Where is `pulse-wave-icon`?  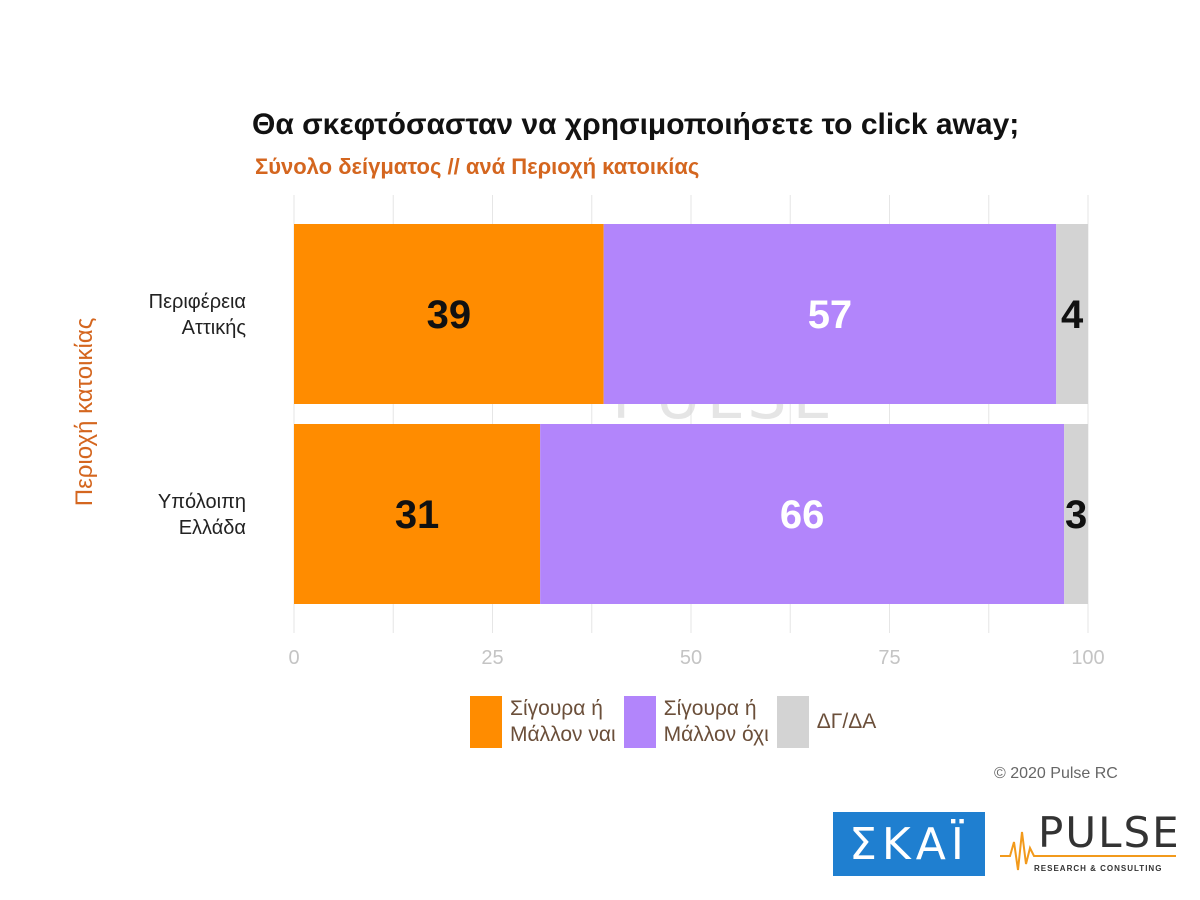
pulse-wave-icon is located at coordinates (1088, 851).